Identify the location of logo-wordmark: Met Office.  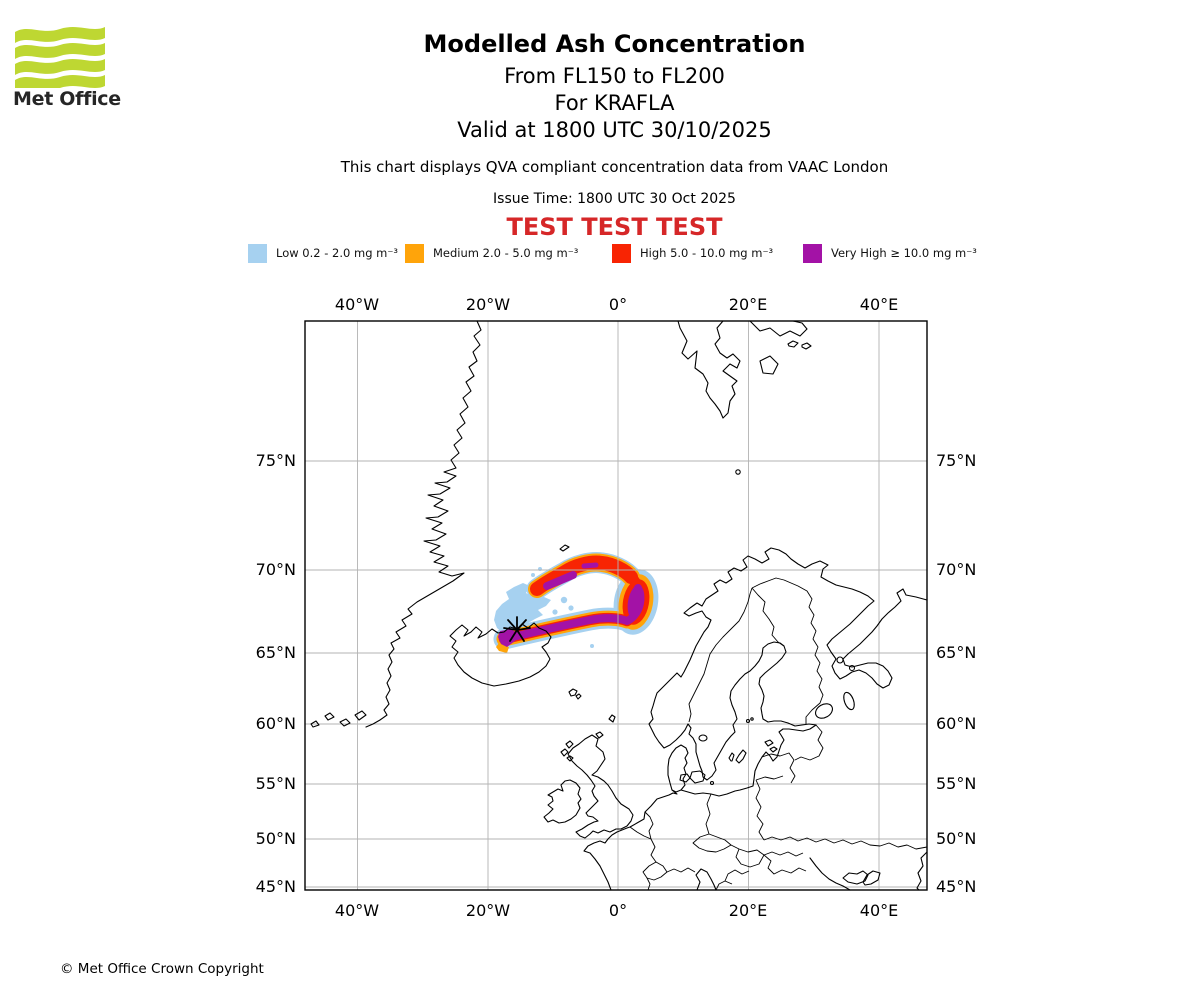
(67, 99).